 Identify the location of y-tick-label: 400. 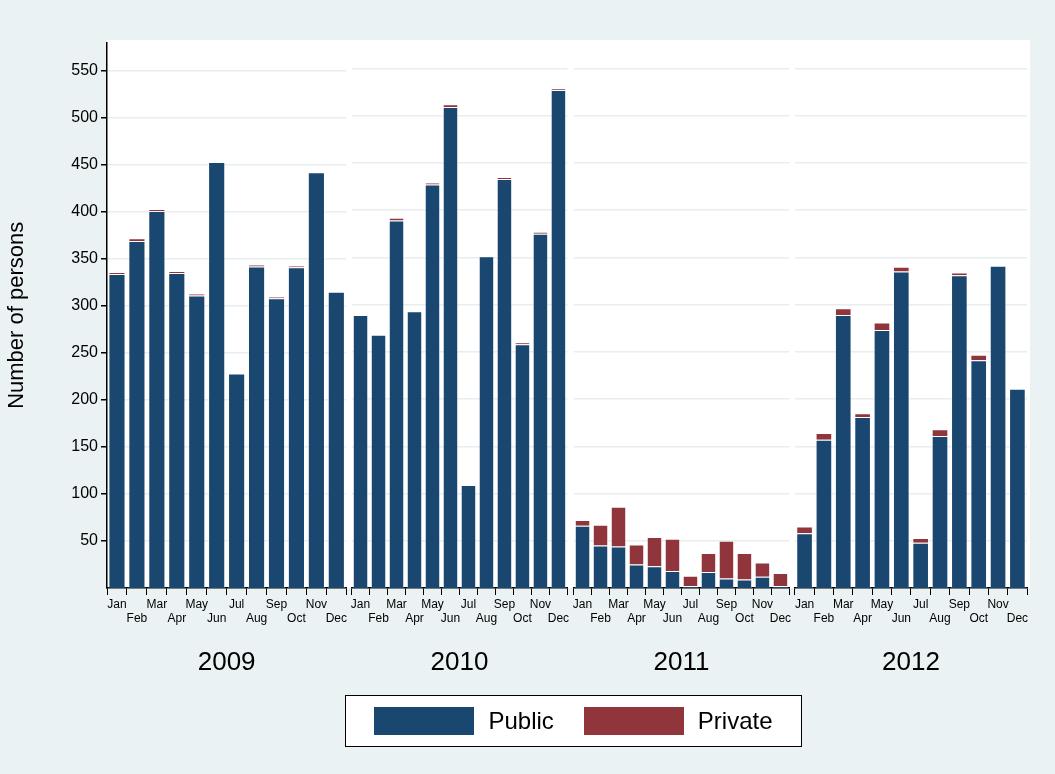
(85, 211).